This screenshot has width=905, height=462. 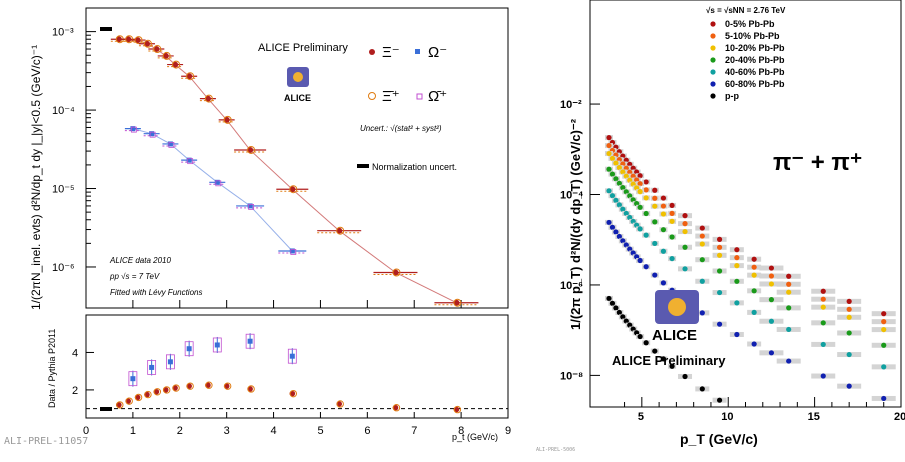 What do you see at coordinates (46, 441) in the screenshot?
I see `left-tag: ALI-PREL-11057` at bounding box center [46, 441].